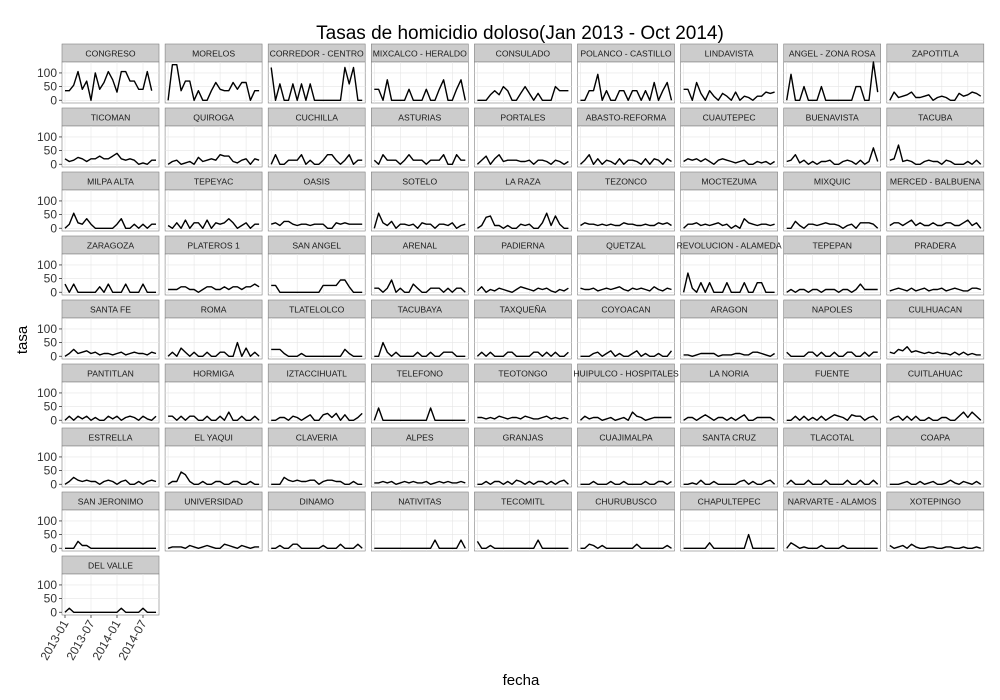 This screenshot has height=700, width=1000. What do you see at coordinates (523, 502) in the screenshot?
I see `facet-label: TECOMITL` at bounding box center [523, 502].